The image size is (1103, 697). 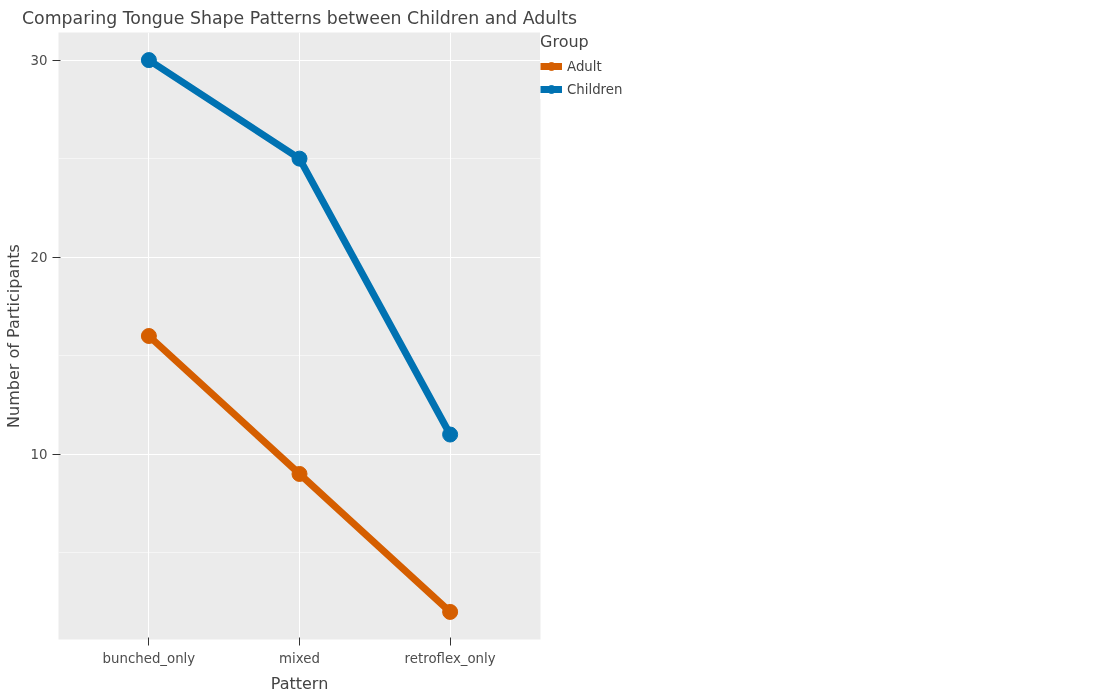 What do you see at coordinates (299, 17) in the screenshot?
I see `chart-title: Comparing Tongue Shape Patterns between Children and Adults` at bounding box center [299, 17].